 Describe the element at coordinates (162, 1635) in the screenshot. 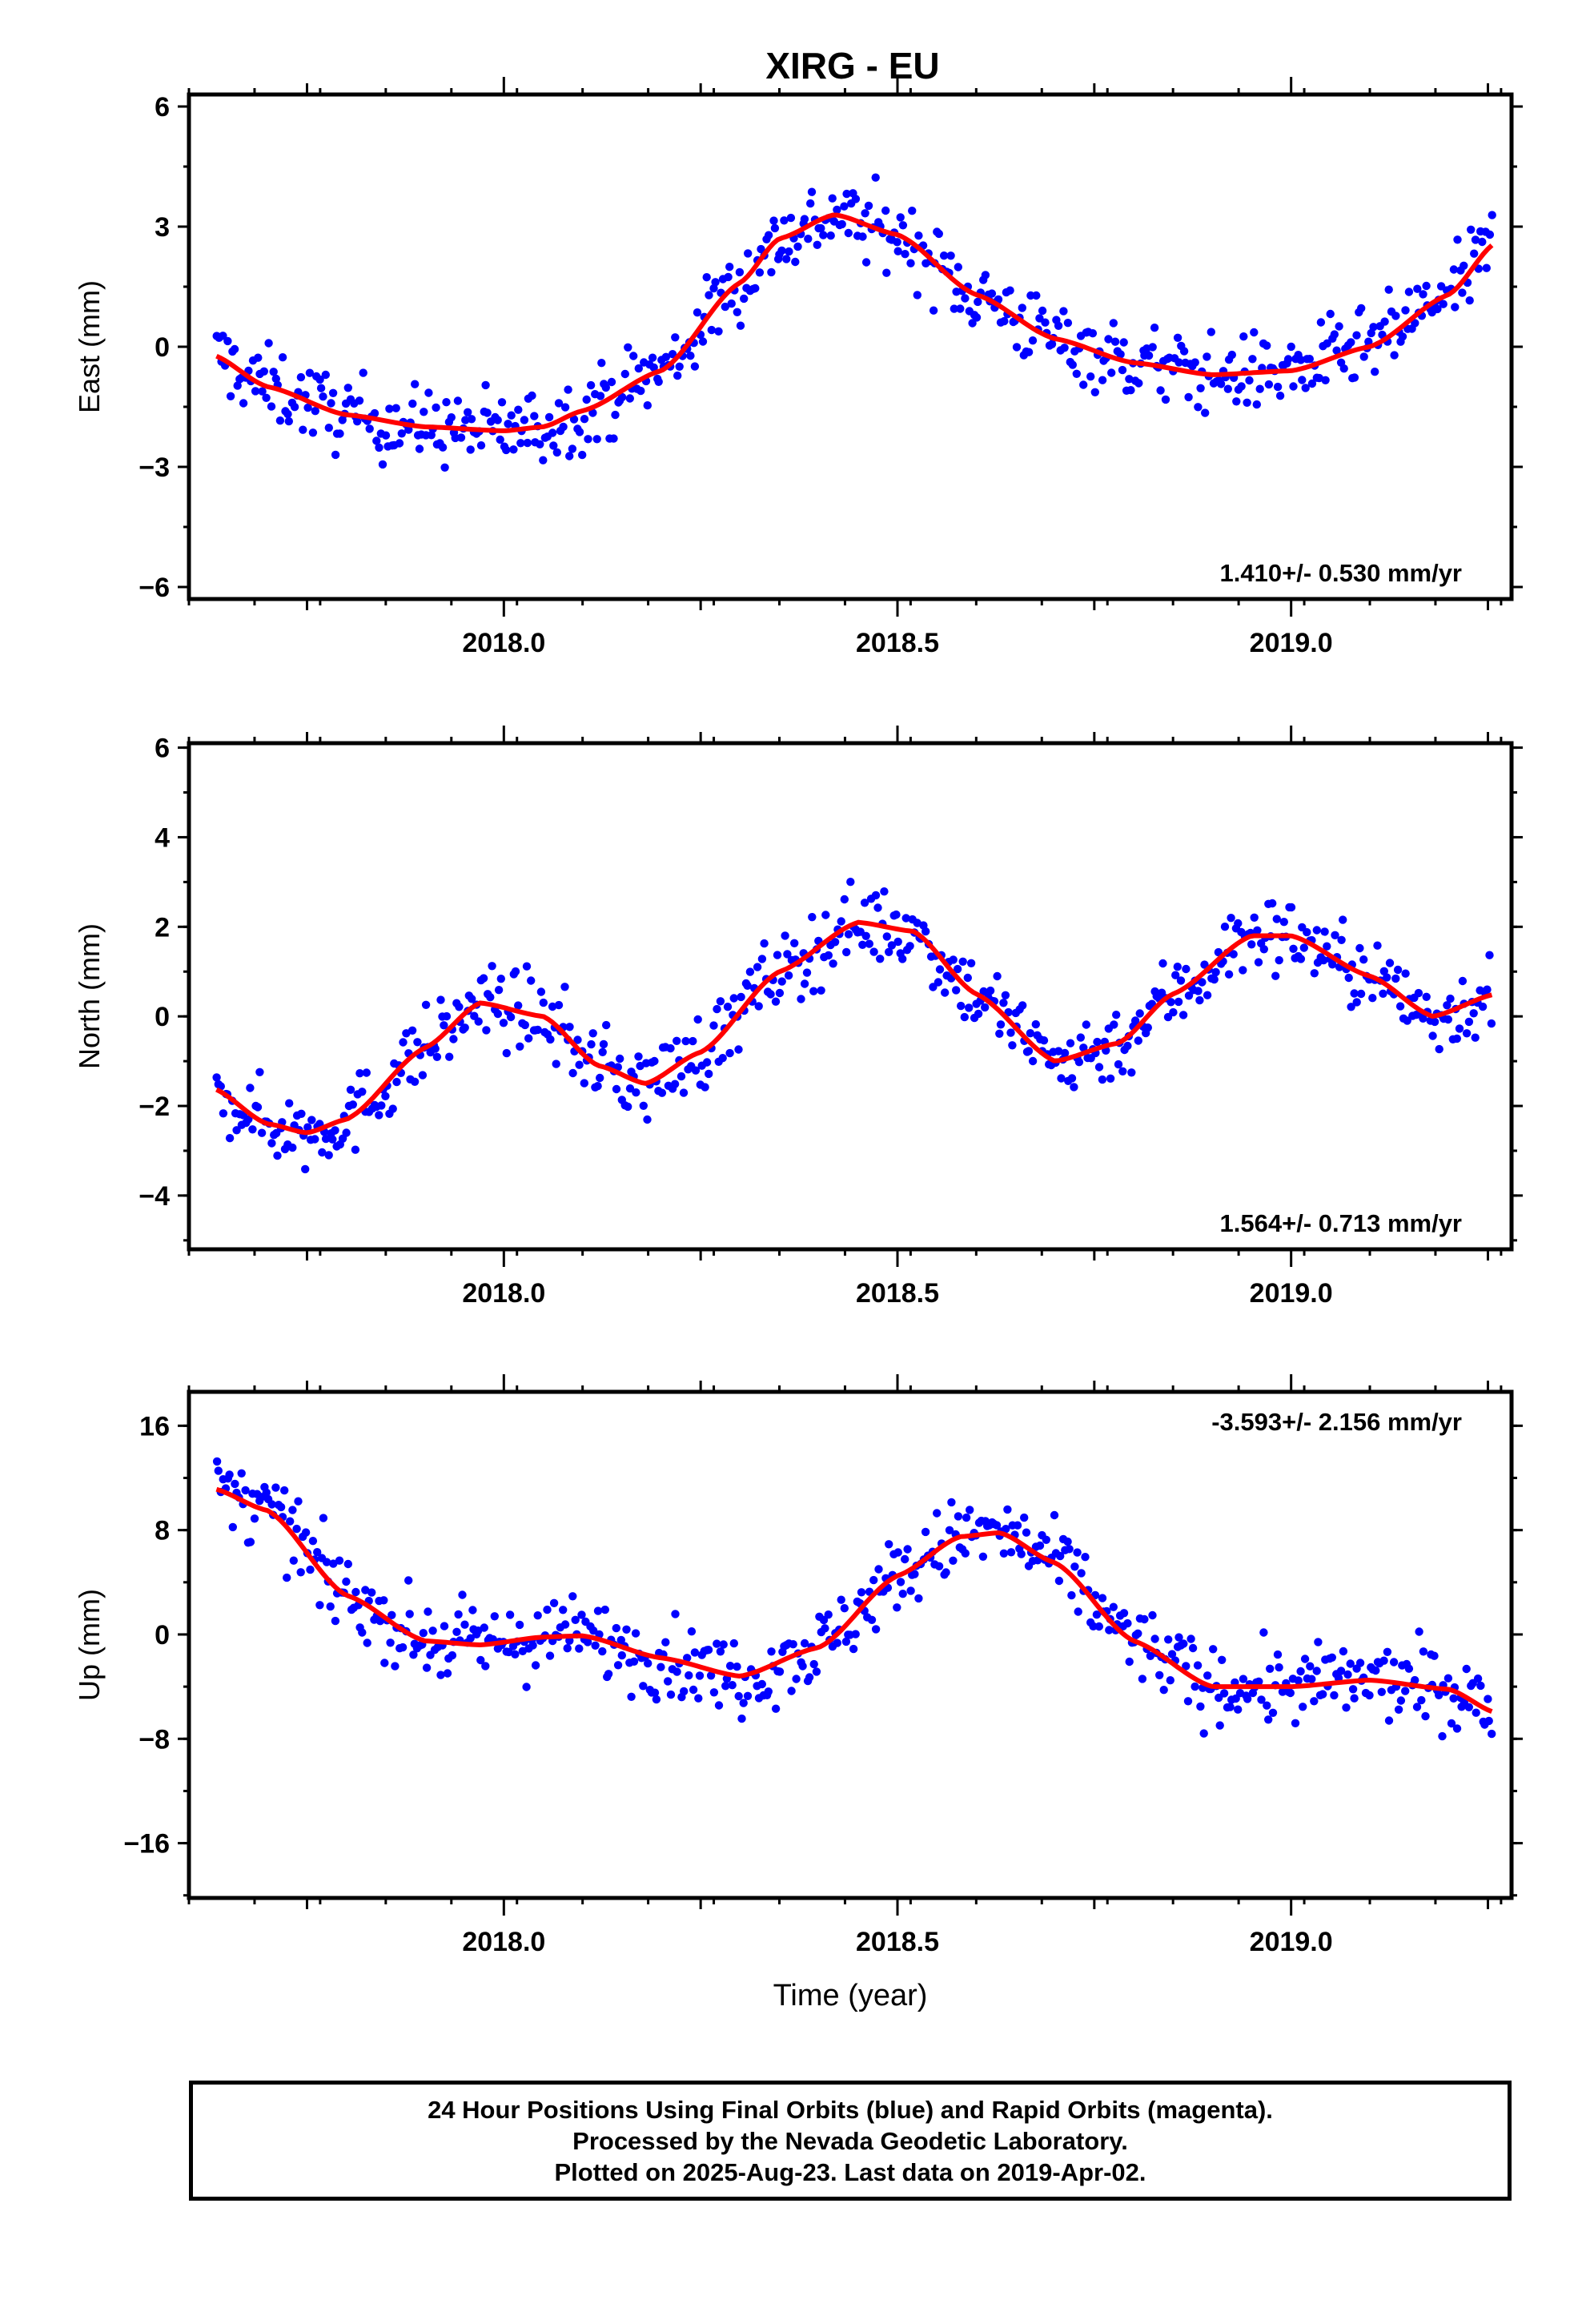

I see `y-tick-label: 0` at that location.